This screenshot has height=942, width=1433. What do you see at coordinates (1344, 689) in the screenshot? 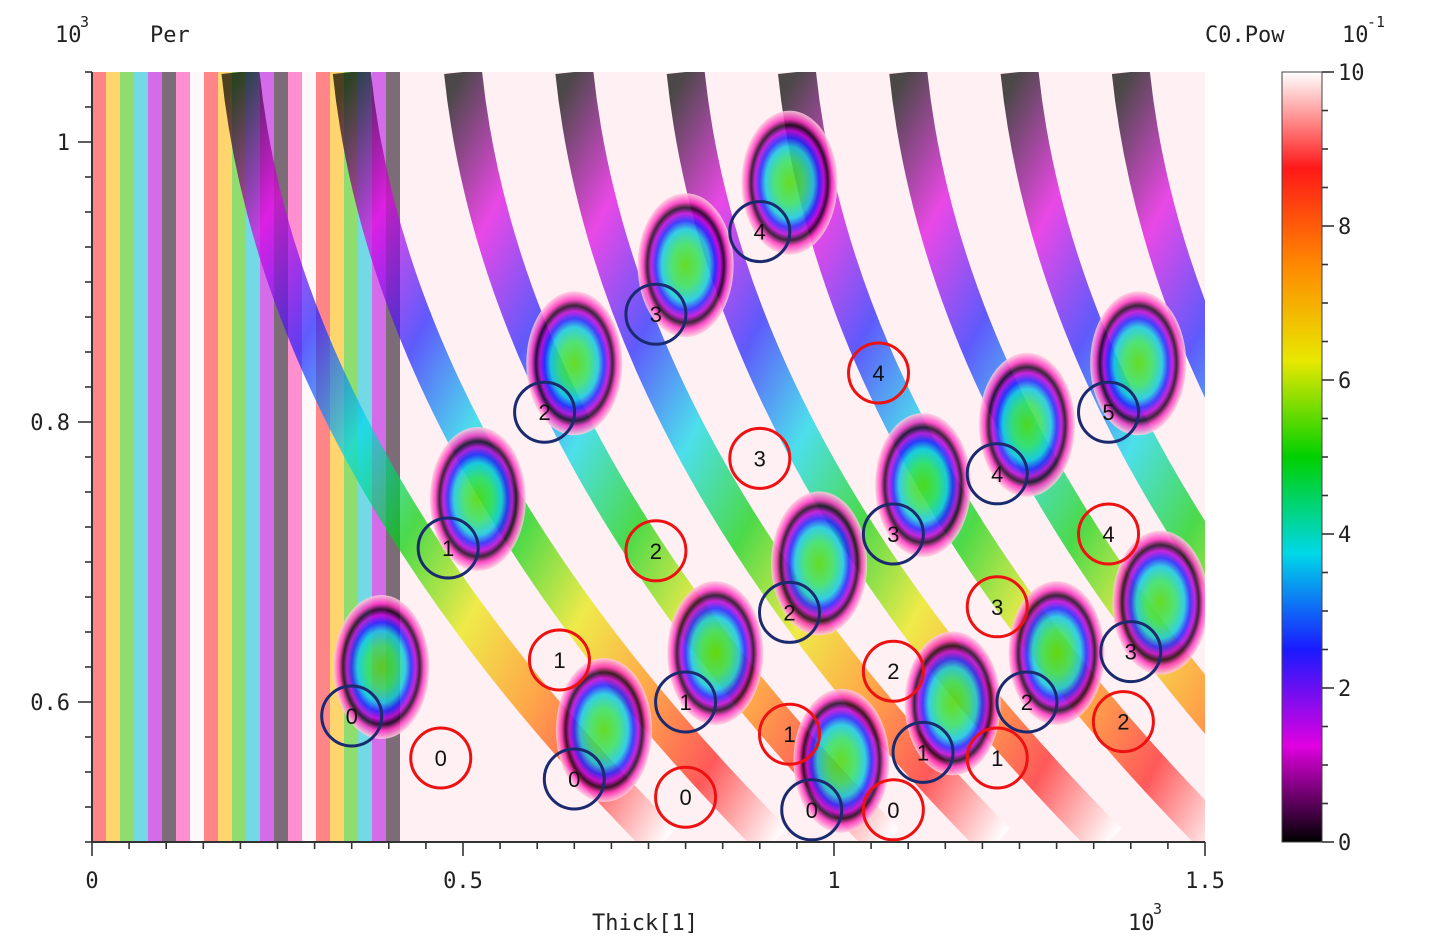
I see `colorbar-tick-label: 2` at bounding box center [1344, 689].